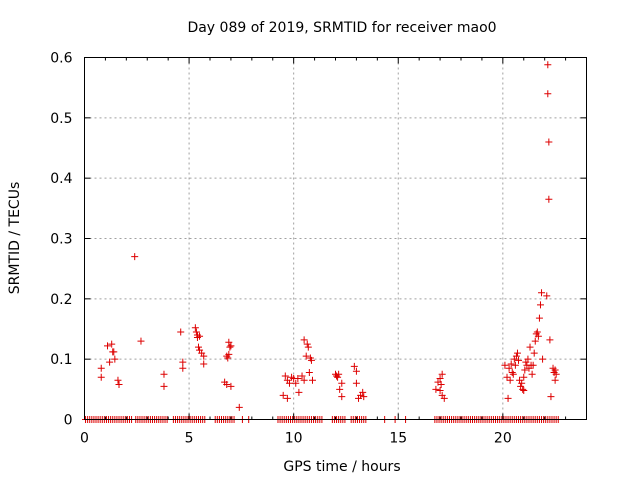  I want to click on x-tick-label: 0, so click(84, 439).